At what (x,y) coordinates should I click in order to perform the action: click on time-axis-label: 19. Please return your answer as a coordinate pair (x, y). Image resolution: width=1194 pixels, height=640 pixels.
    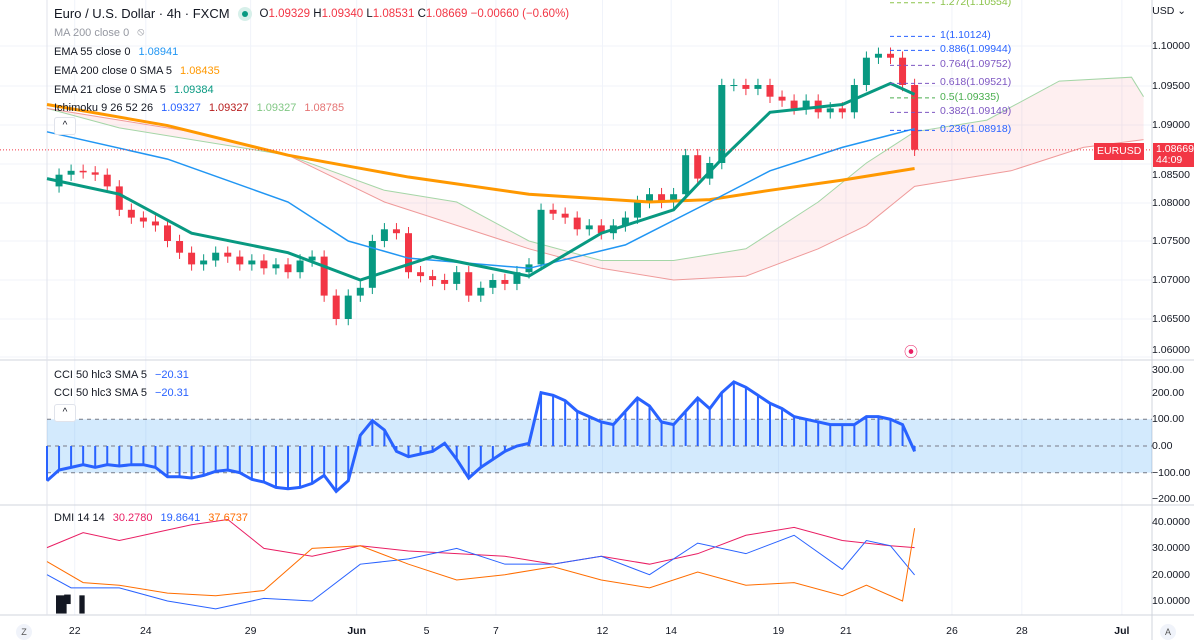
    Looking at the image, I should click on (778, 631).